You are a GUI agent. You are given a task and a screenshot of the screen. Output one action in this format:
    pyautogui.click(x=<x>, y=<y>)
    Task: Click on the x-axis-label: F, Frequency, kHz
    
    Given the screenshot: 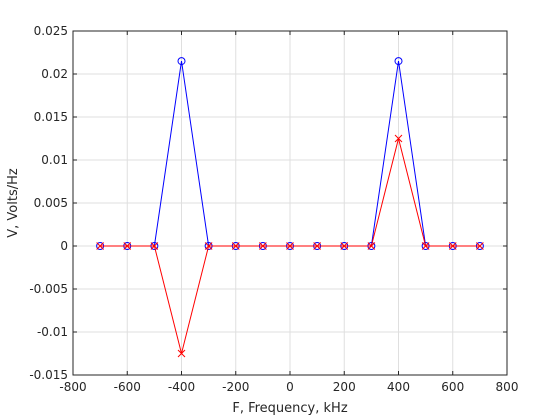 What is the action you would take?
    pyautogui.click(x=289, y=408)
    